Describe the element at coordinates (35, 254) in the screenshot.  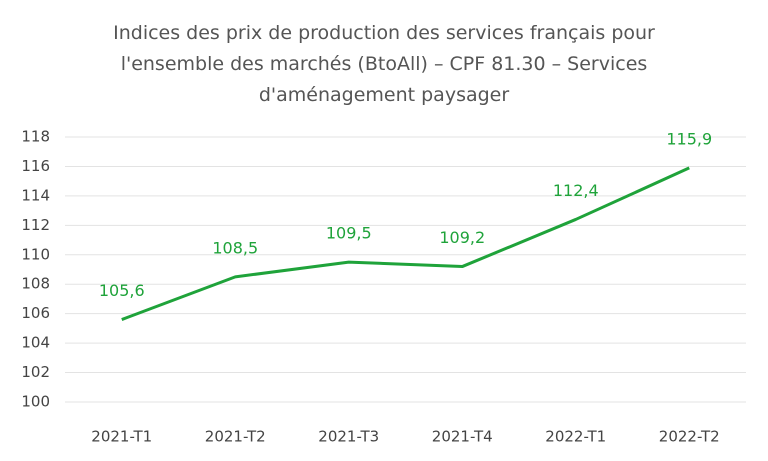
I see `y-tick-label: 110` at that location.